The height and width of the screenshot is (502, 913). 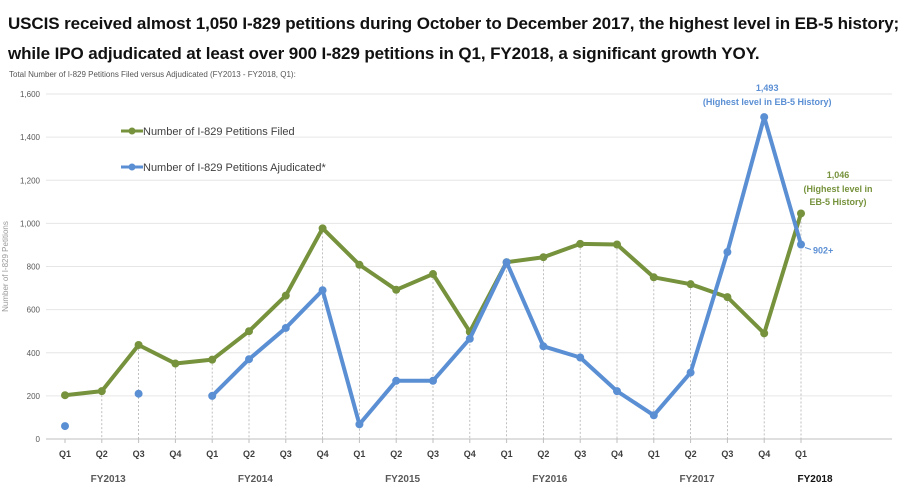 I want to click on y-tick-label: 1,000, so click(x=30, y=223).